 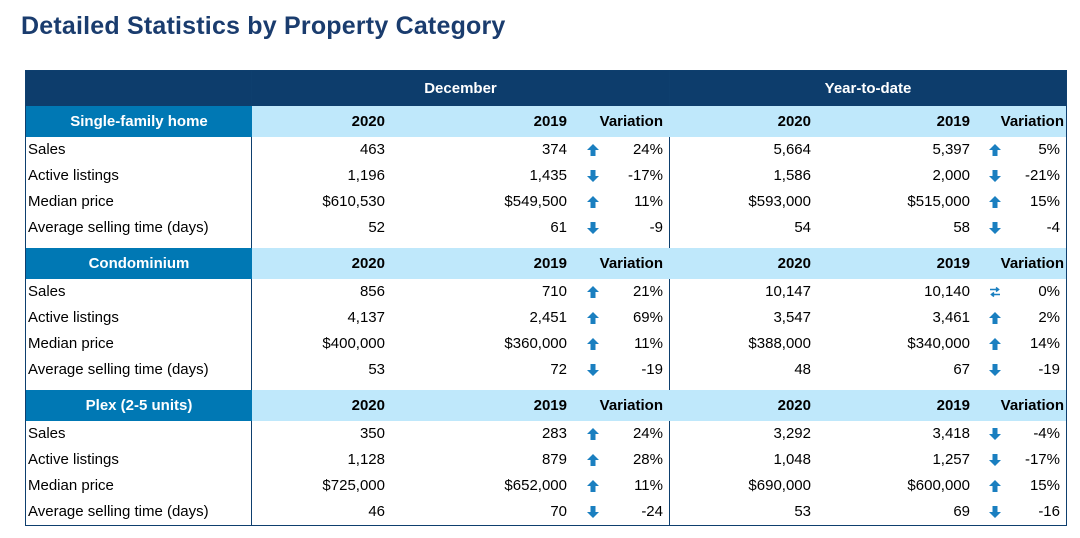 What do you see at coordinates (546, 88) in the screenshot?
I see `period-header-row: December Year-to-date` at bounding box center [546, 88].